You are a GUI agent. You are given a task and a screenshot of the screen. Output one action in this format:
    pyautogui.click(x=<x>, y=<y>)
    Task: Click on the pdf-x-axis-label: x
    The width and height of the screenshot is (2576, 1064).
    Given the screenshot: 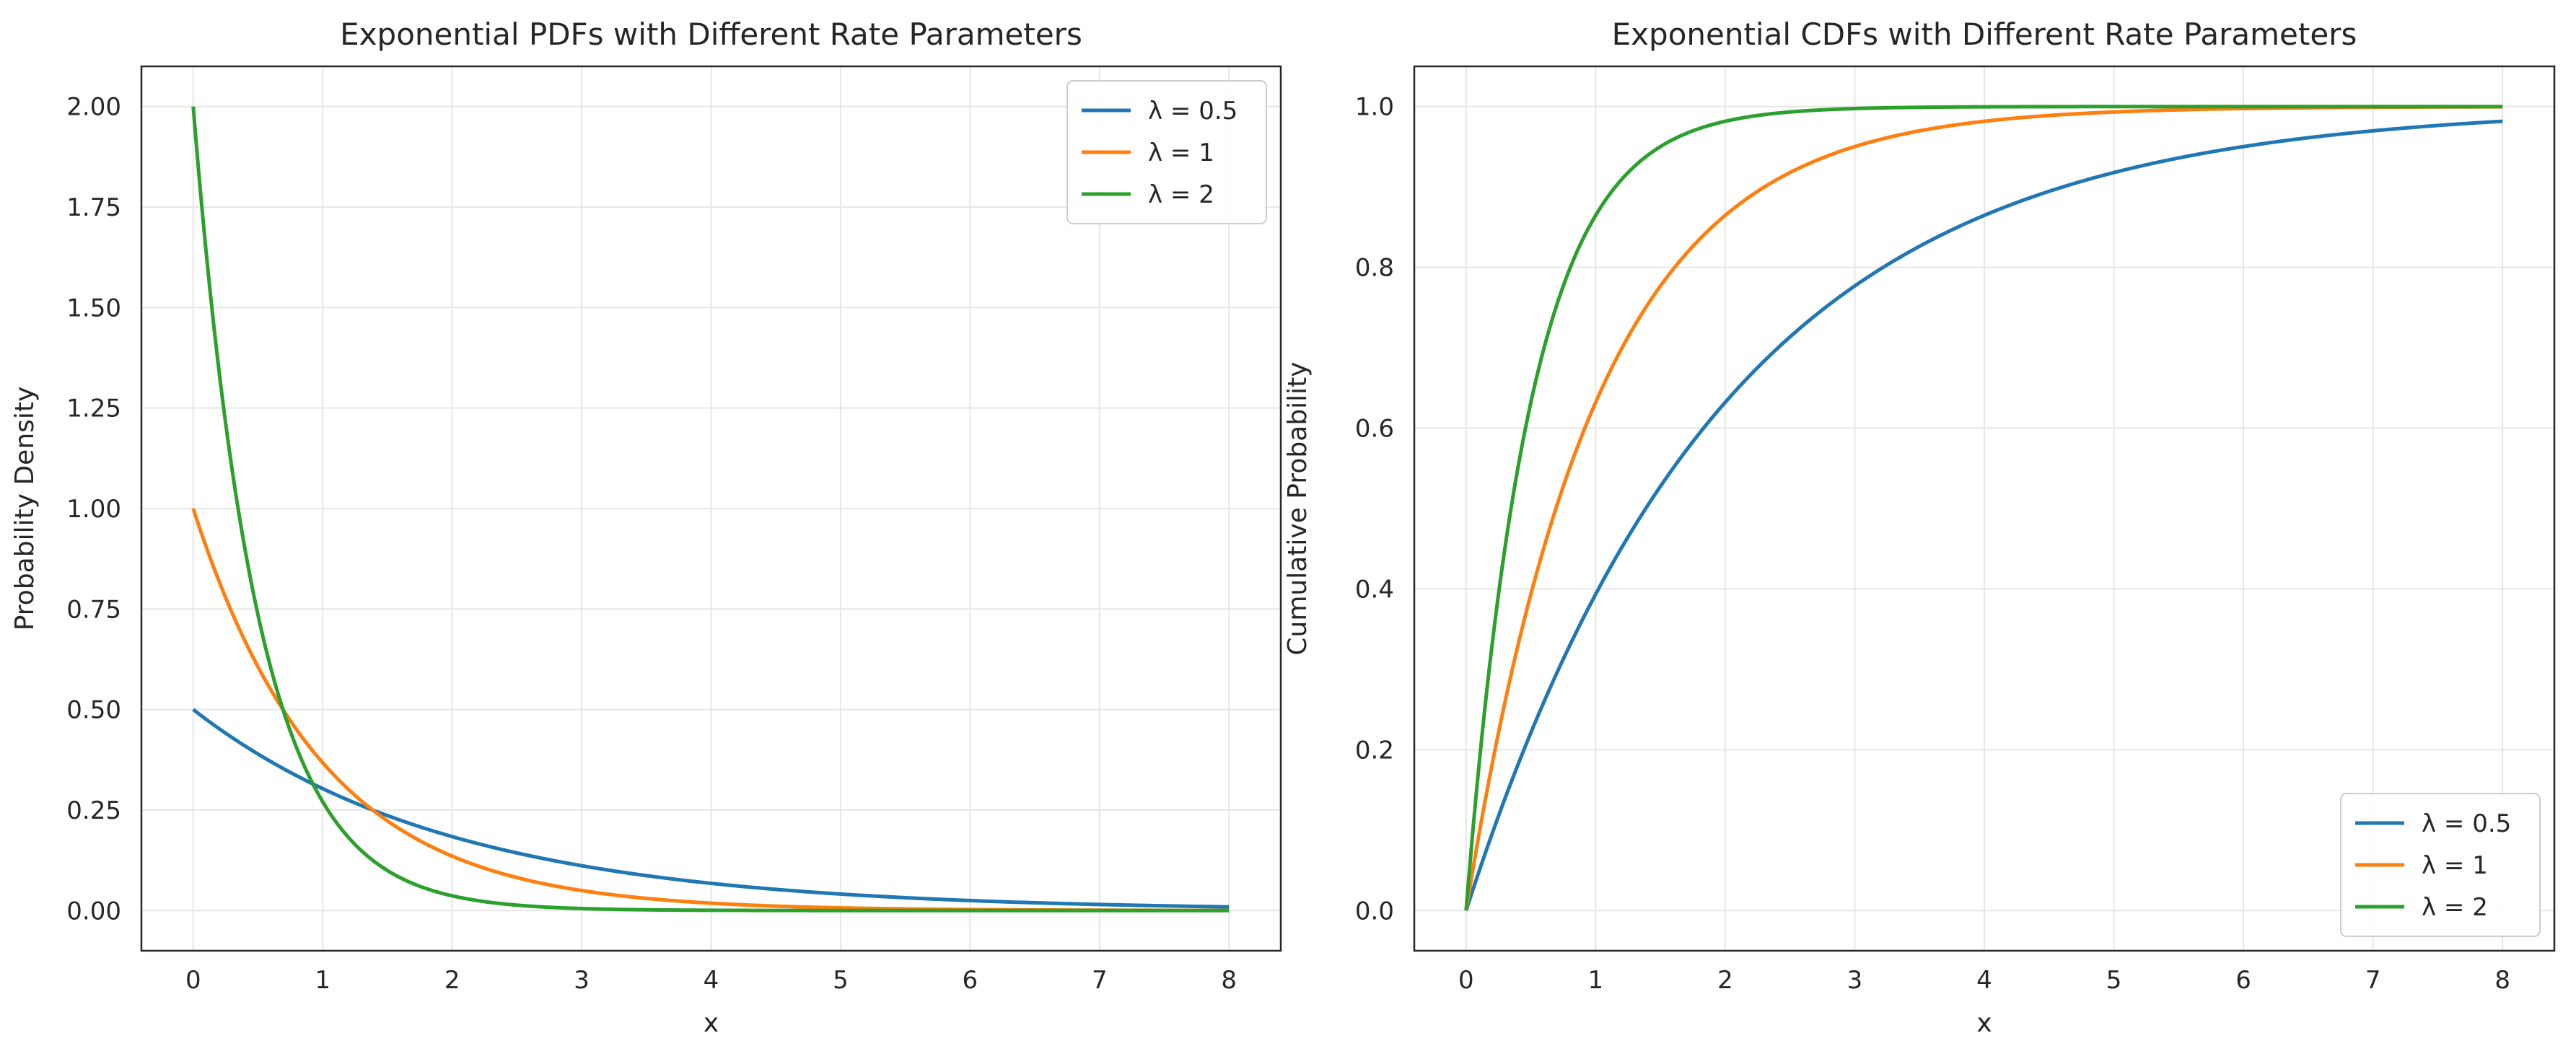 What is the action you would take?
    pyautogui.click(x=711, y=1023)
    